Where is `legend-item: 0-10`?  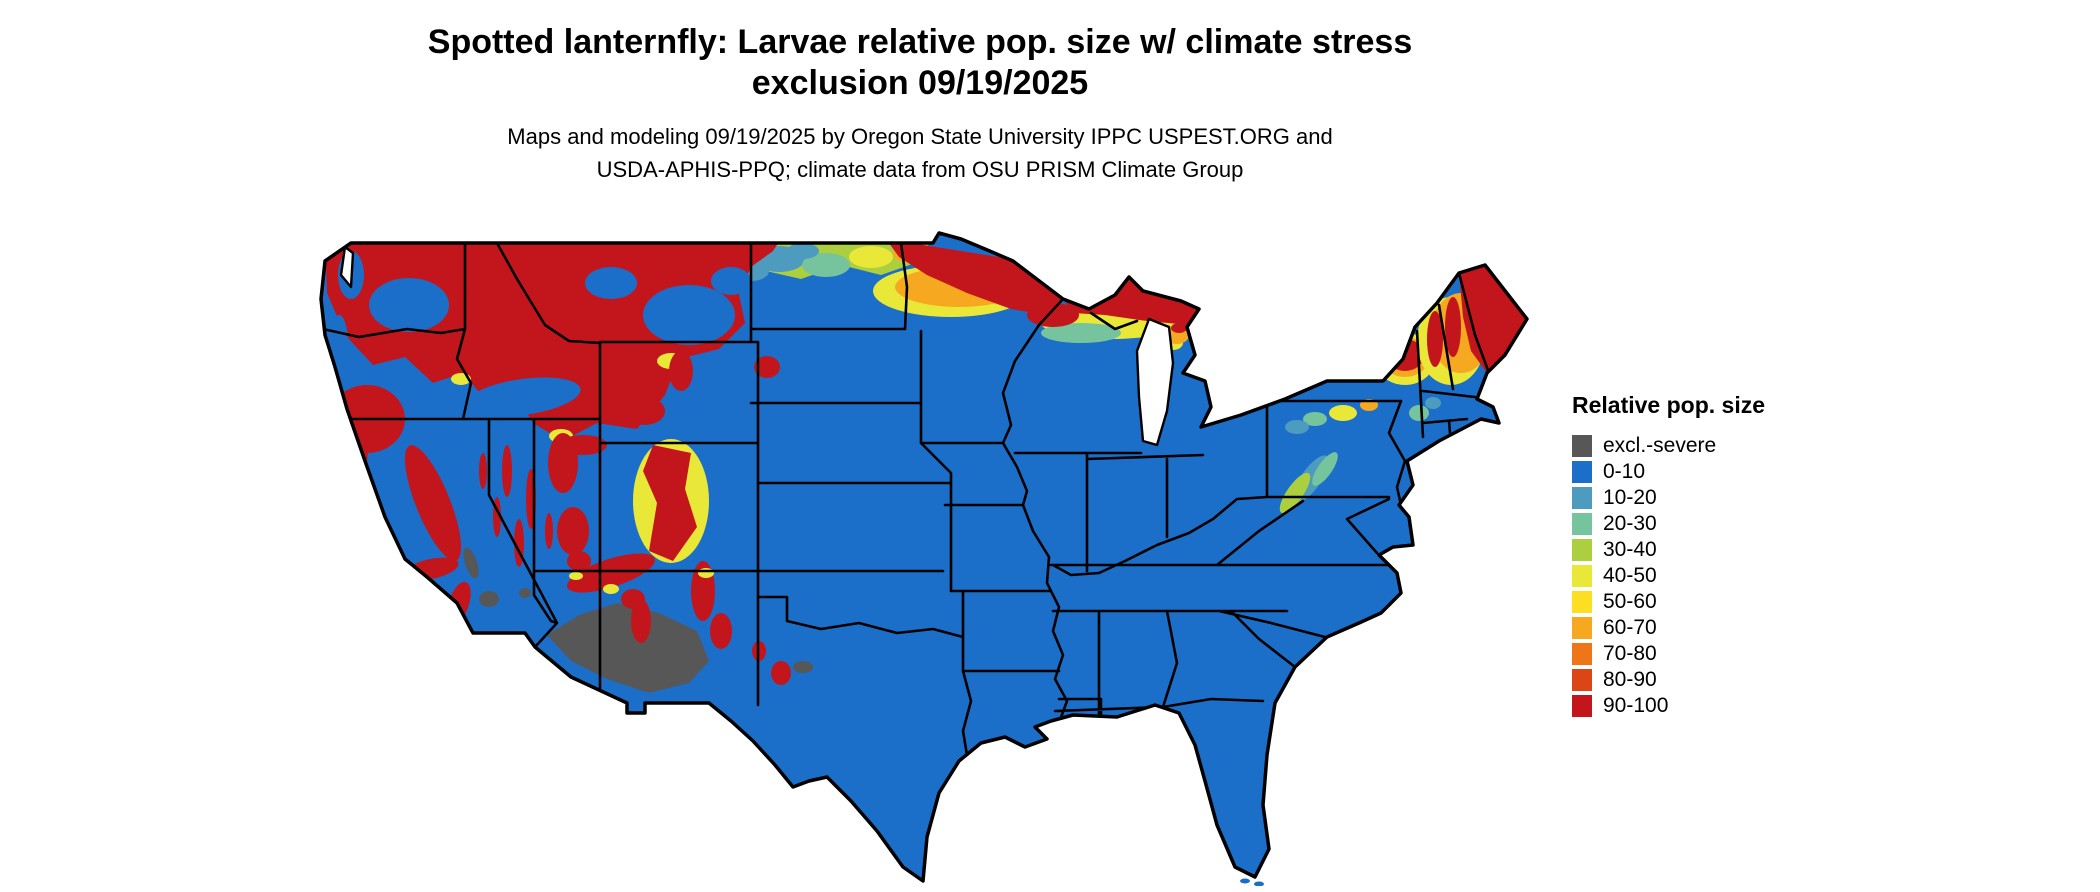
legend-item: 0-10 is located at coordinates (1722, 471).